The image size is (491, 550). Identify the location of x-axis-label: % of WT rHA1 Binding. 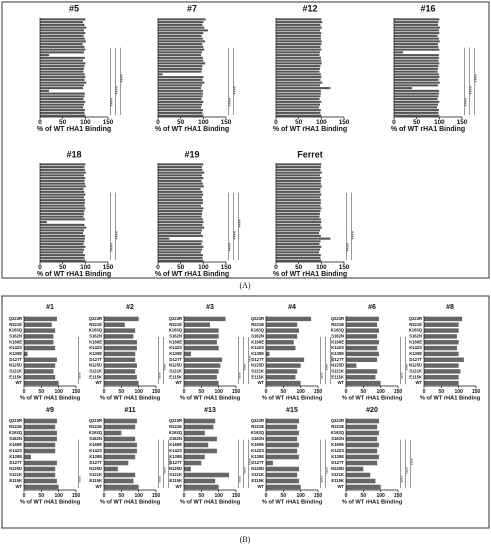
(210, 399).